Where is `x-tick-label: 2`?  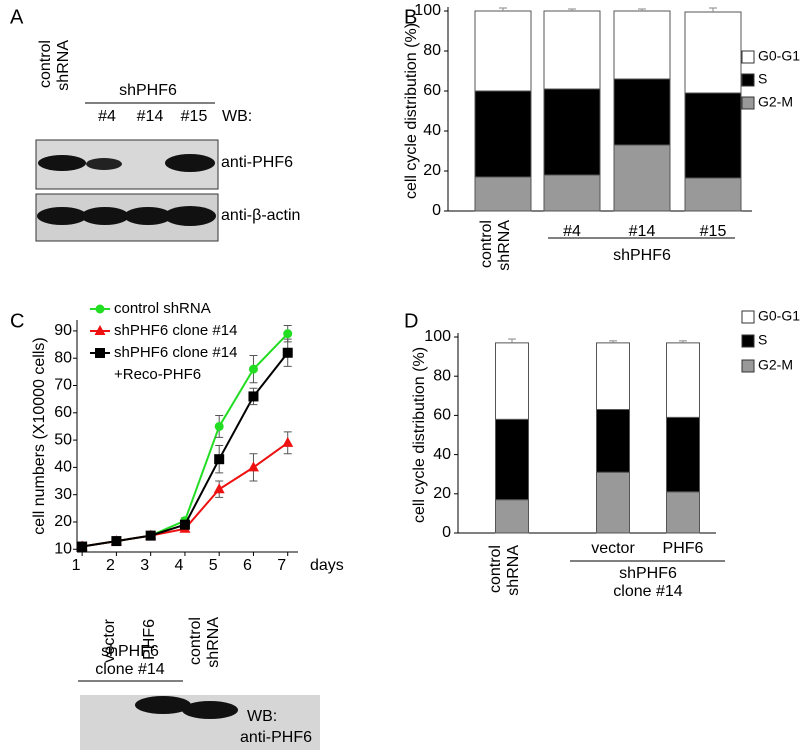 x-tick-label: 2 is located at coordinates (110, 565).